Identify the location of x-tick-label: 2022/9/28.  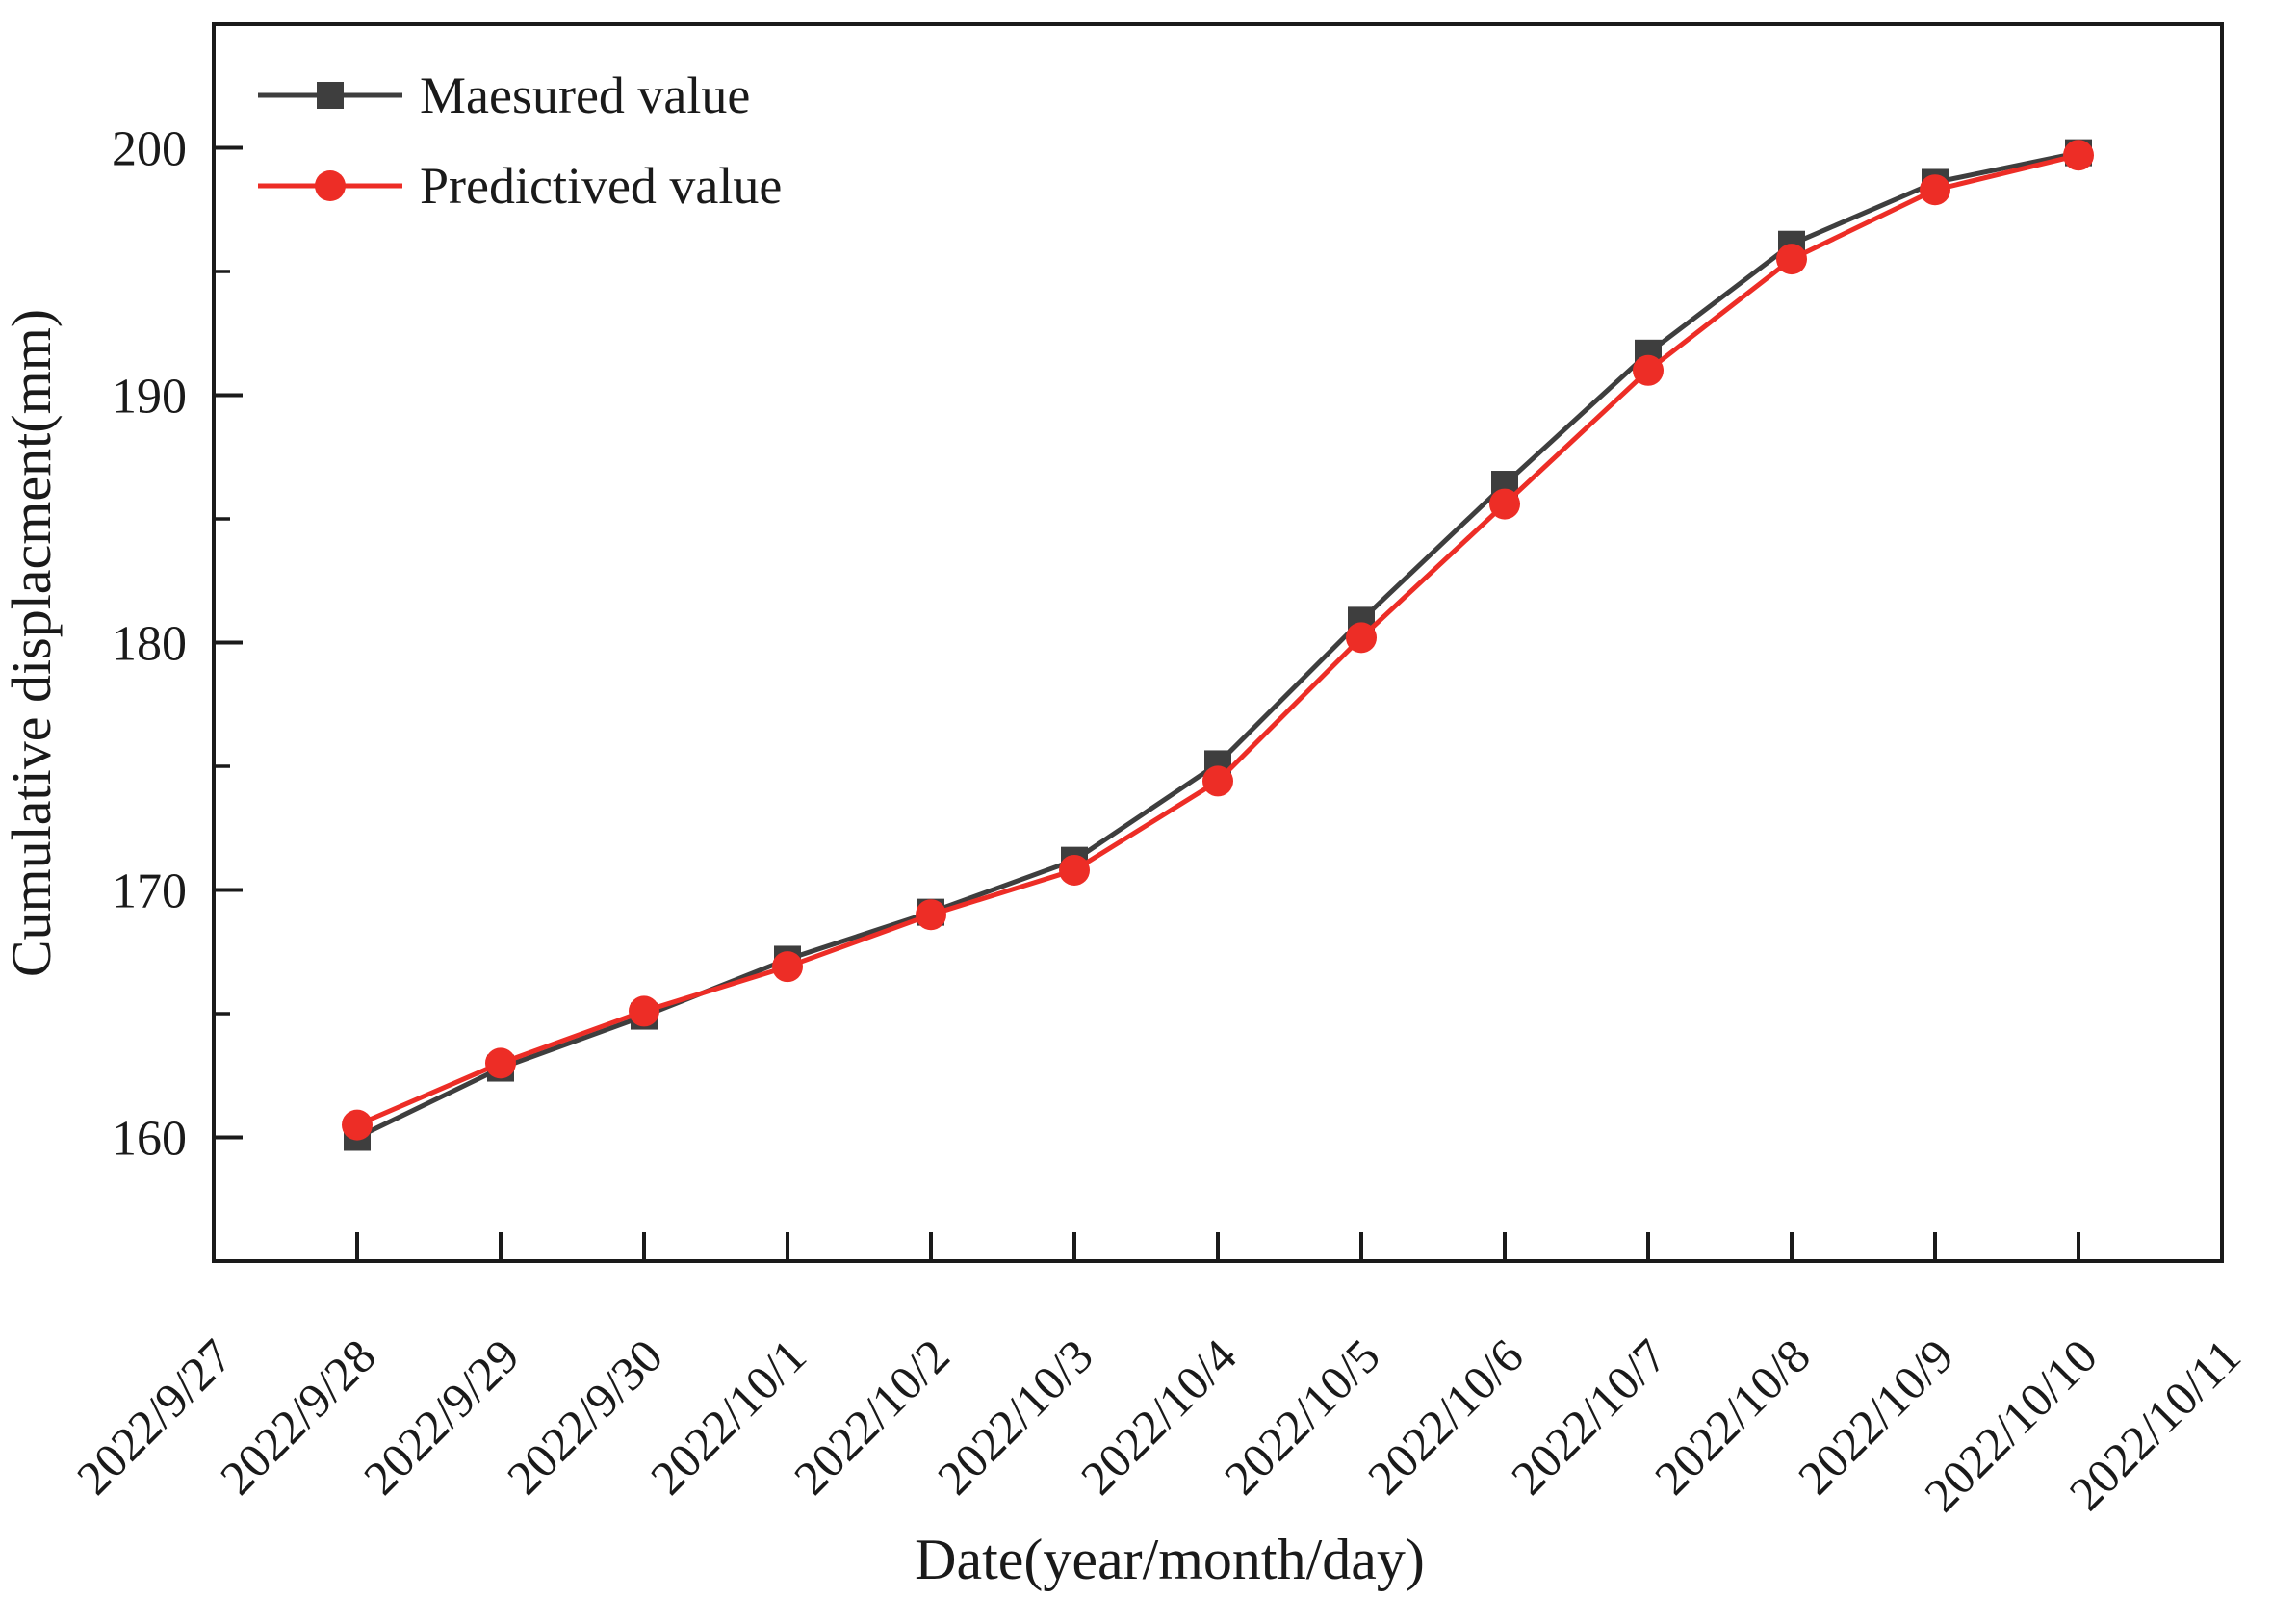
(298, 1416).